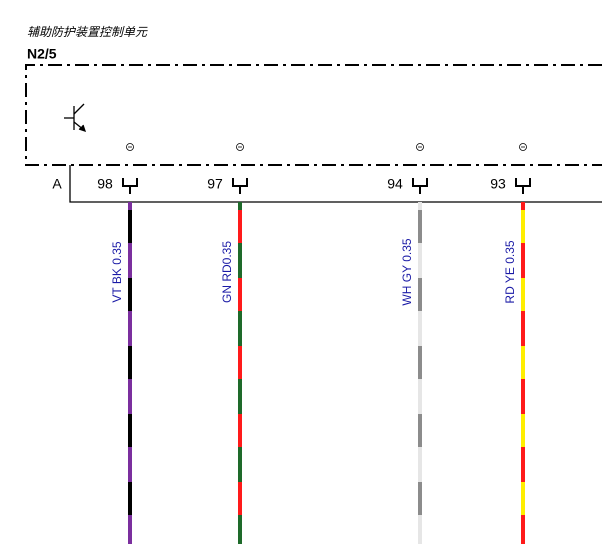  I want to click on wire-label: WH GY 0.35, so click(407, 271).